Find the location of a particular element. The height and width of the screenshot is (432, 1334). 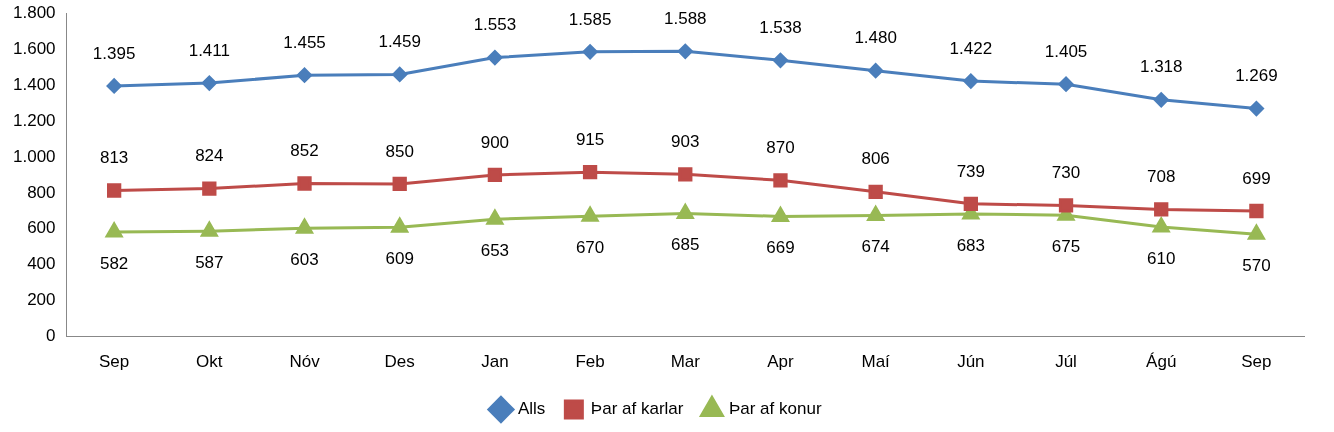

data-label: 685 is located at coordinates (685, 245).